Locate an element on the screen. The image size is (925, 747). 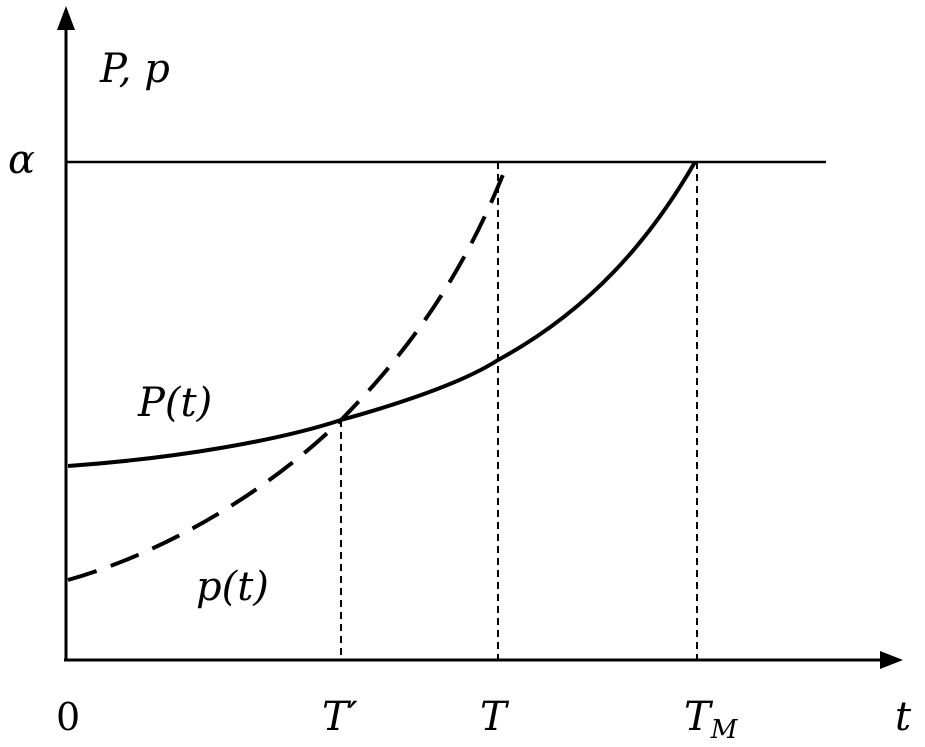
curve-p-label: p(t) is located at coordinates (232, 587).